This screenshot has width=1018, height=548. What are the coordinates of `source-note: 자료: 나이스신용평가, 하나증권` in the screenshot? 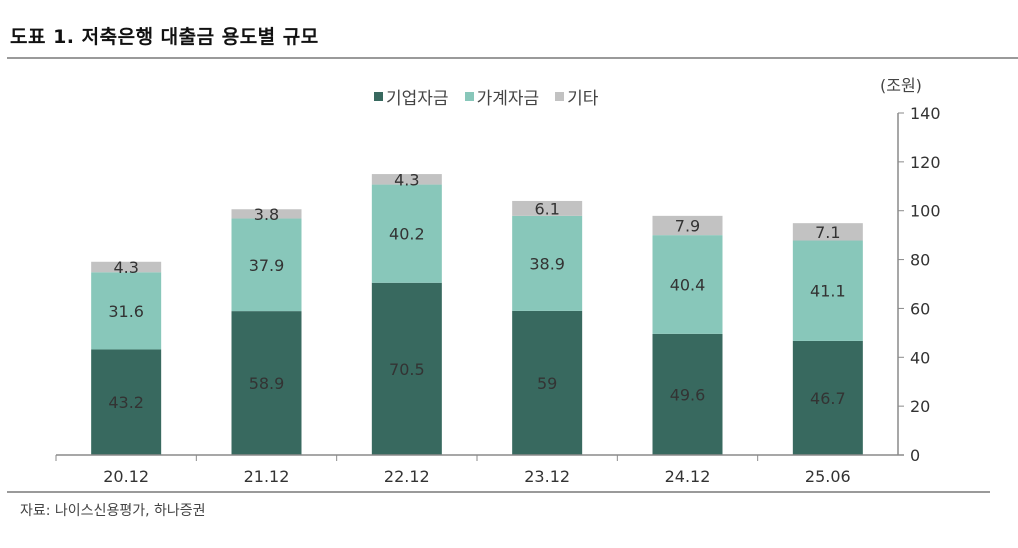 It's located at (113, 511).